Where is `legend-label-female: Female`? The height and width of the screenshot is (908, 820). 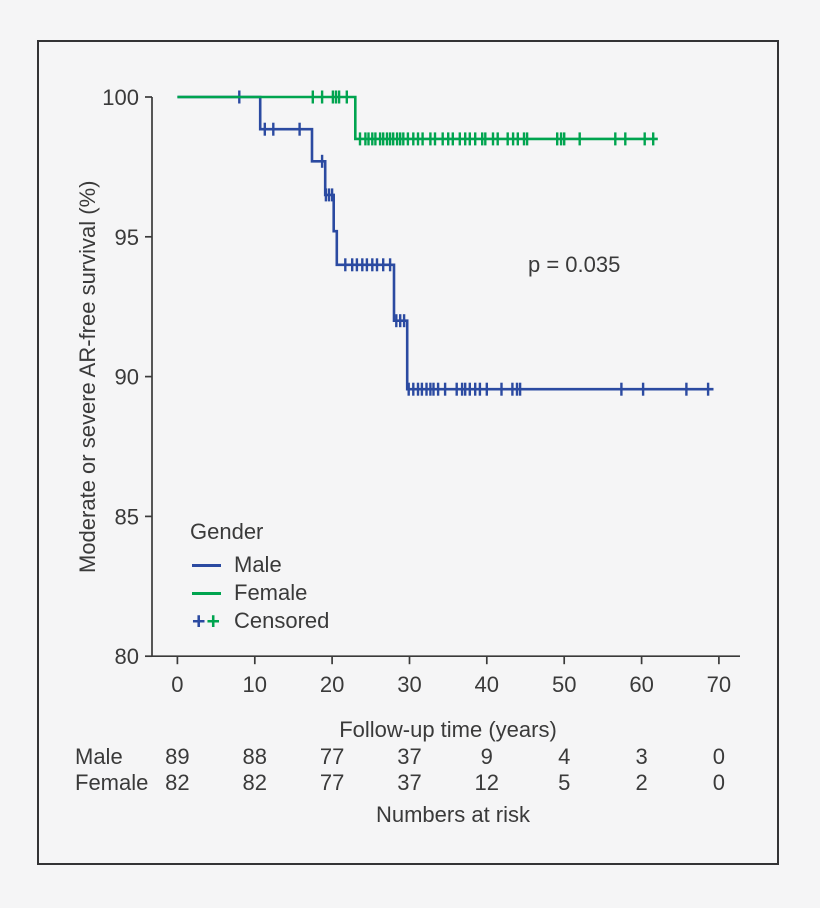
legend-label-female: Female is located at coordinates (271, 592).